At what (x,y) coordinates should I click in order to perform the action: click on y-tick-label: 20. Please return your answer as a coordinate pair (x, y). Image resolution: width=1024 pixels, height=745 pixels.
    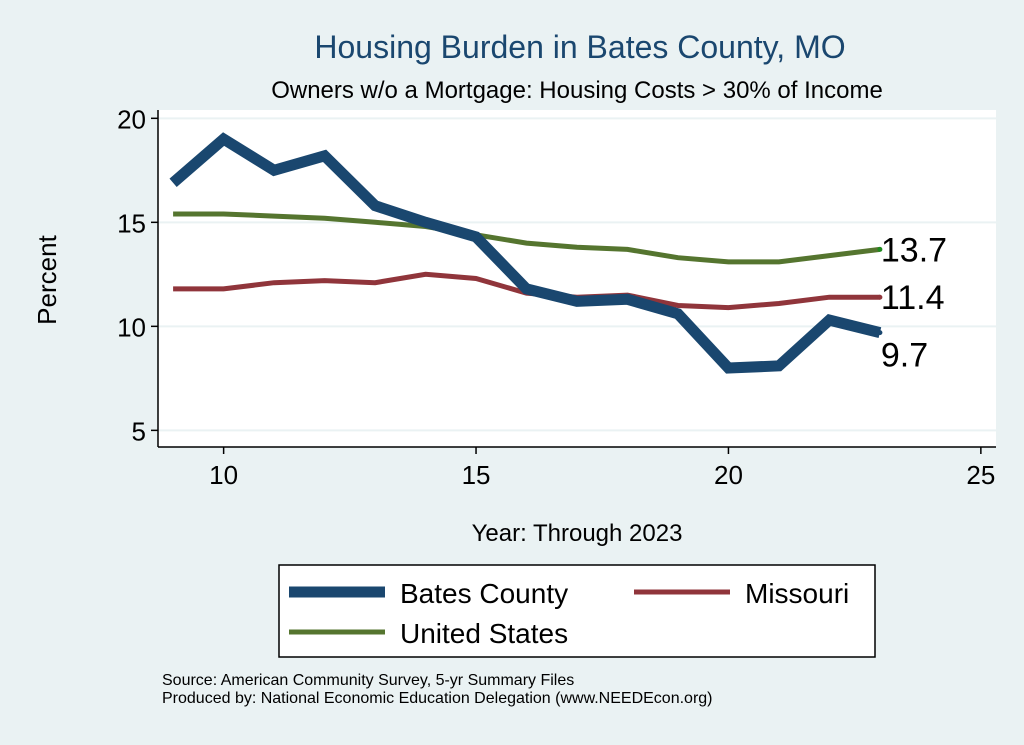
    Looking at the image, I should click on (131, 119).